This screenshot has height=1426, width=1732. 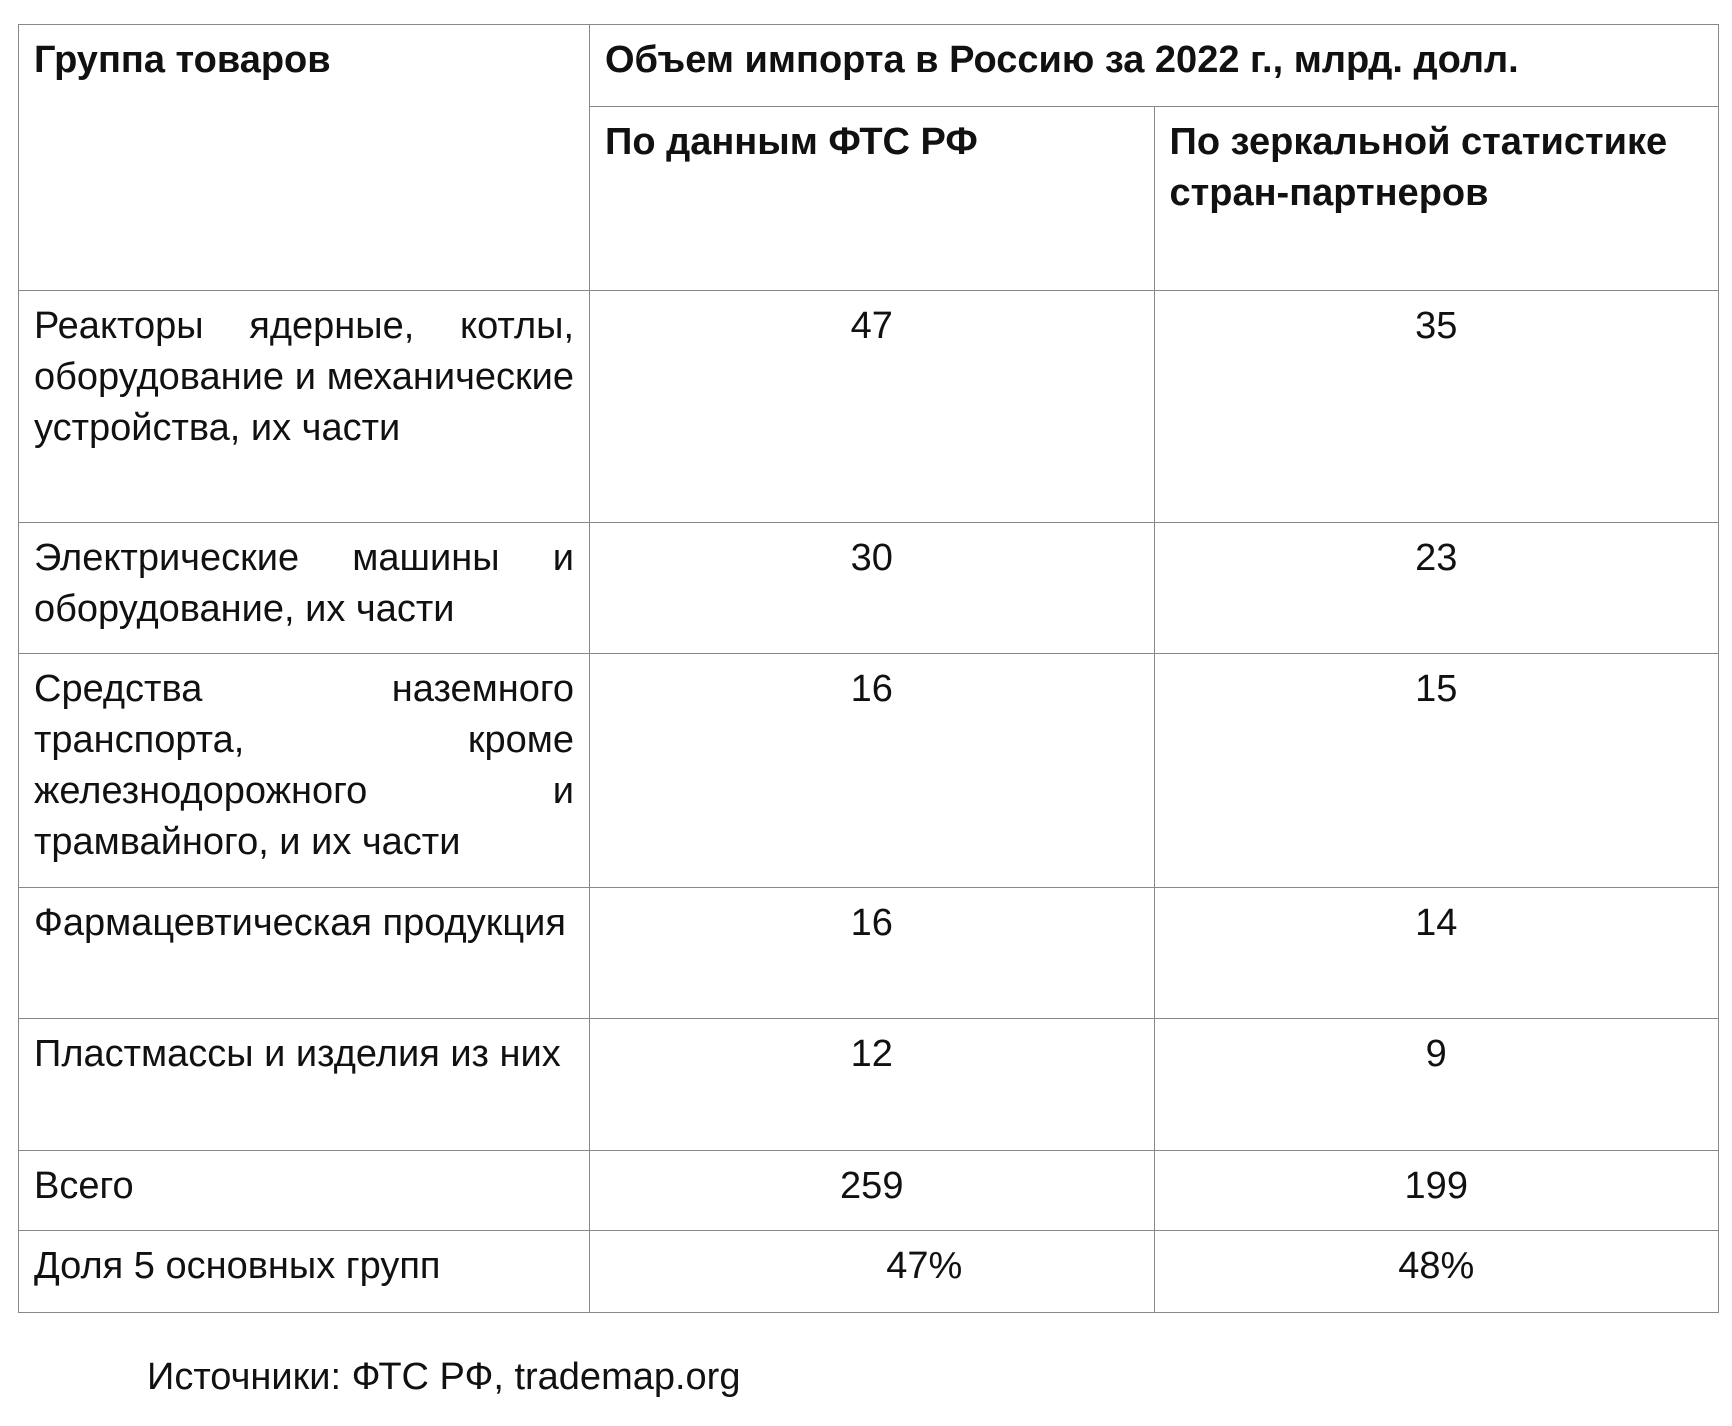 What do you see at coordinates (1436, 1190) in the screenshot?
I see `cell-mirror: 199` at bounding box center [1436, 1190].